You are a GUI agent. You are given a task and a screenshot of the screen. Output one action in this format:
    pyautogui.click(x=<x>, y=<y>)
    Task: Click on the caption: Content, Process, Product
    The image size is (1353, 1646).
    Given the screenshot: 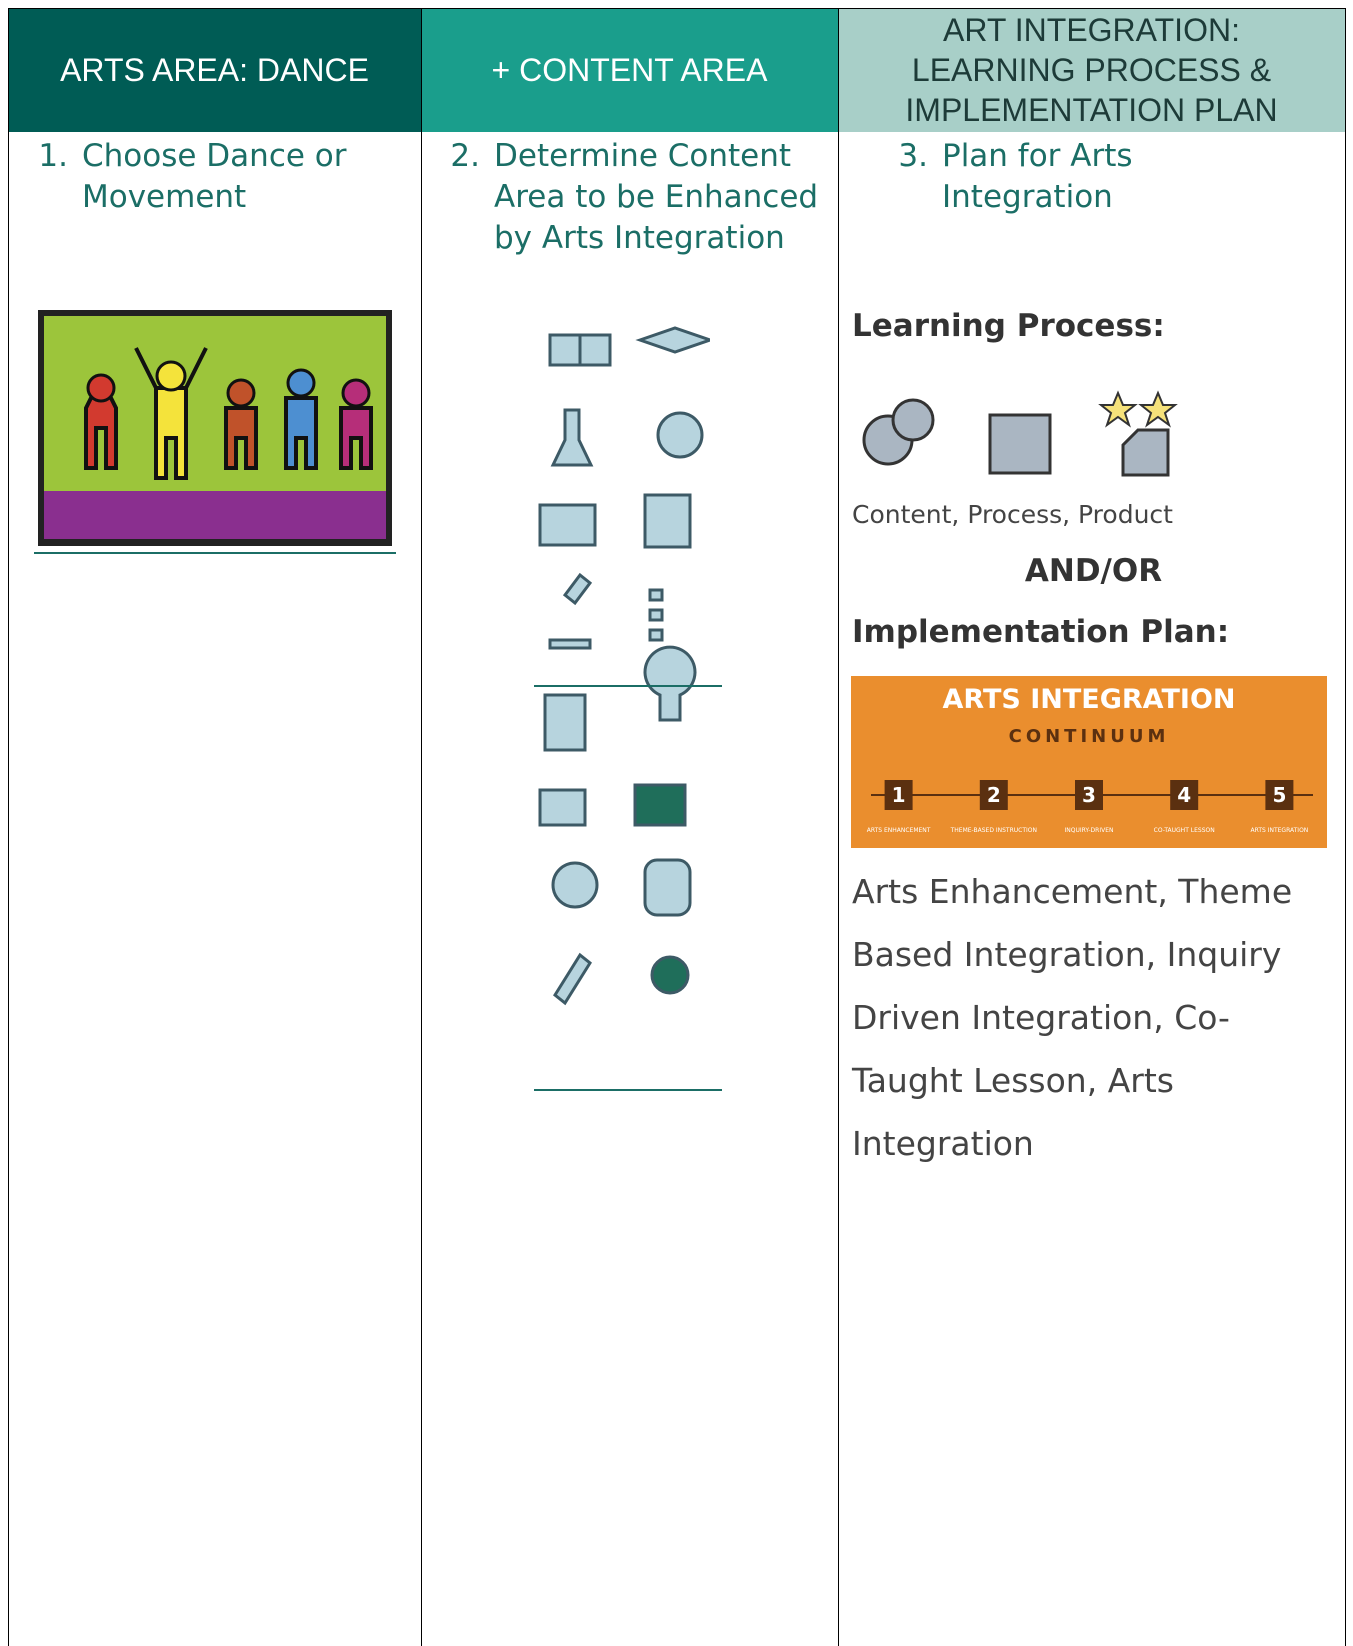 What is the action you would take?
    pyautogui.click(x=1012, y=514)
    